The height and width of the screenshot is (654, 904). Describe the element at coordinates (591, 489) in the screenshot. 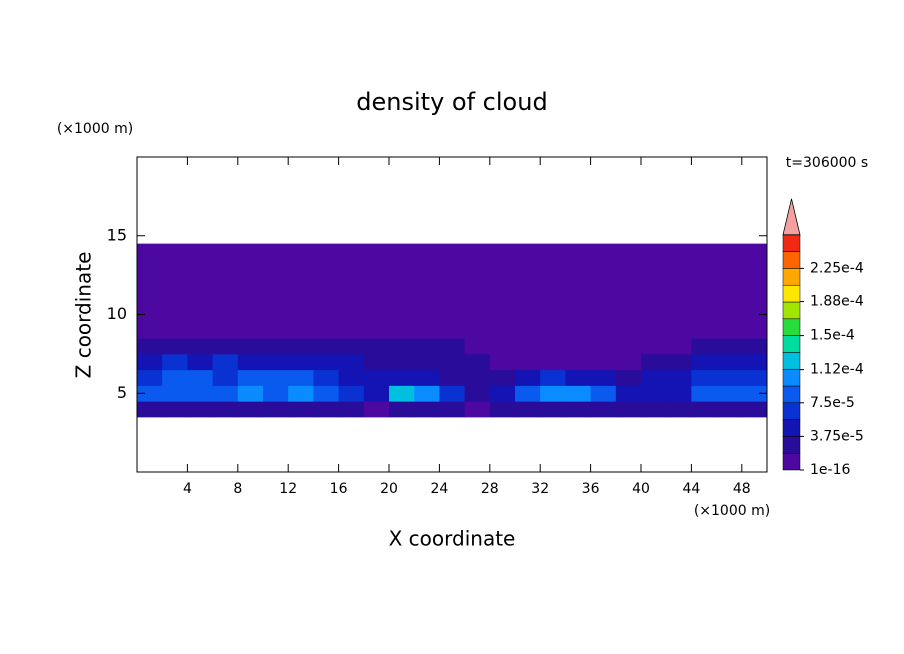

I see `x-tick-label: 36` at that location.